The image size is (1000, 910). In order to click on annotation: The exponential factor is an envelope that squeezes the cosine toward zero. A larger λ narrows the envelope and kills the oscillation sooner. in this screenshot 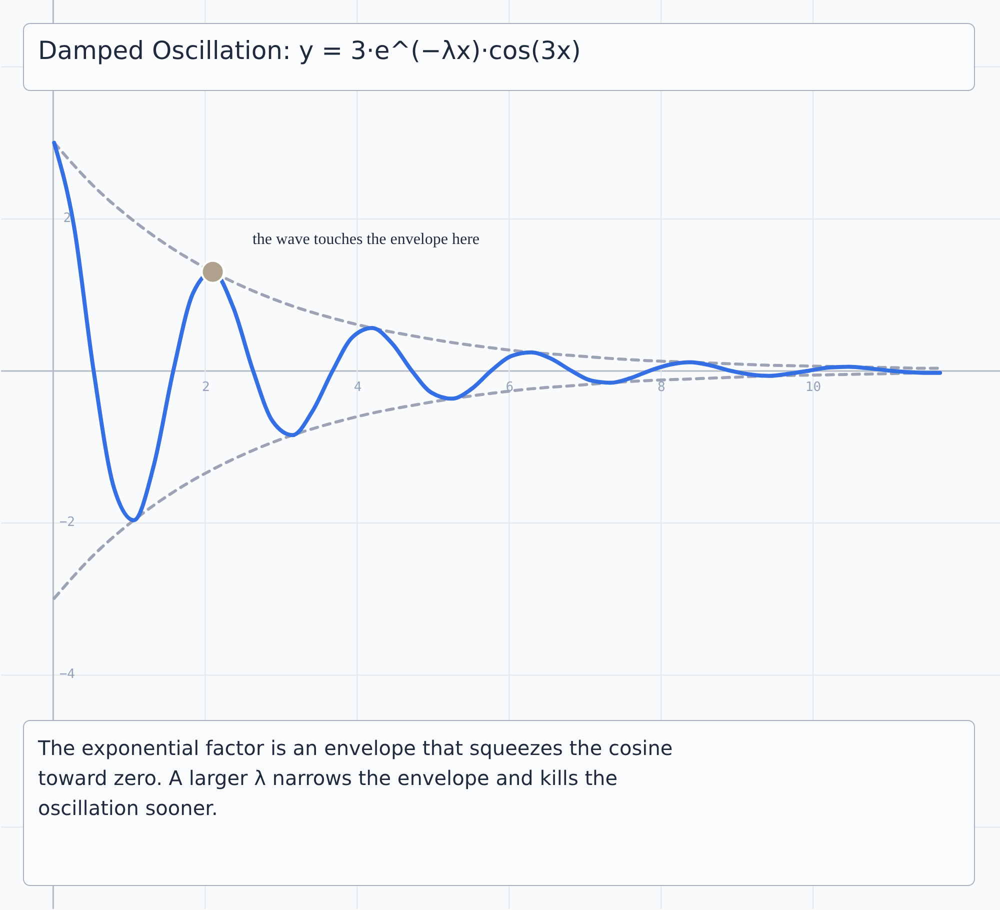, I will do `click(356, 778)`.